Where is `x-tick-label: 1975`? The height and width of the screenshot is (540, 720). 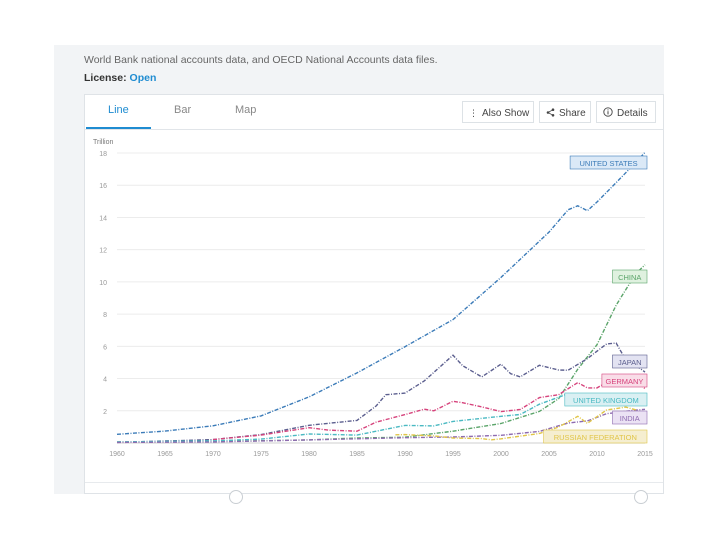 x-tick-label: 1975 is located at coordinates (261, 454).